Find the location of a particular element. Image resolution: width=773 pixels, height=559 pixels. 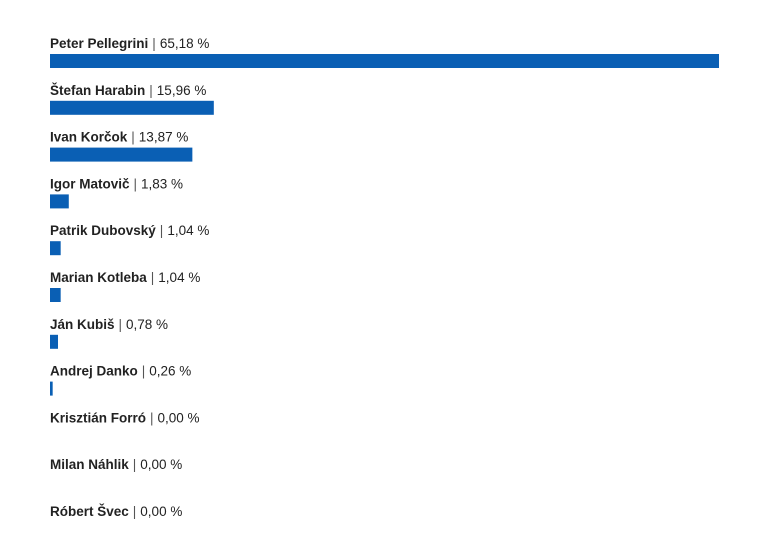

value-label: 1,83 % is located at coordinates (162, 183).